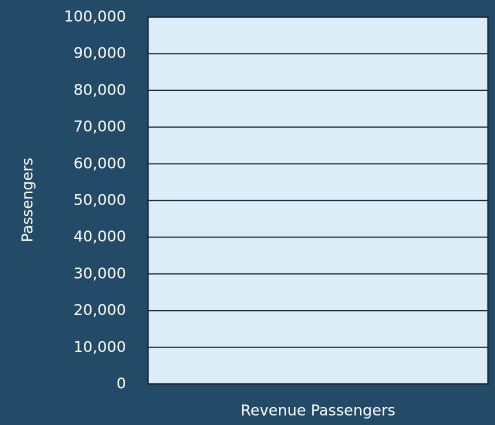 Image resolution: width=495 pixels, height=425 pixels. Describe the element at coordinates (100, 53) in the screenshot. I see `y-tick-label: 90,000` at that location.